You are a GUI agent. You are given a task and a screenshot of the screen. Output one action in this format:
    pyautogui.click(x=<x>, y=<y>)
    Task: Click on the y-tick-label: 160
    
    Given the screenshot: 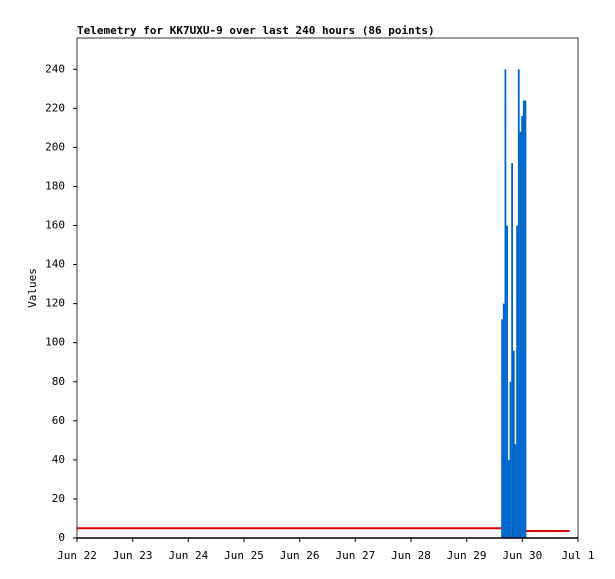 What is the action you would take?
    pyautogui.click(x=55, y=225)
    